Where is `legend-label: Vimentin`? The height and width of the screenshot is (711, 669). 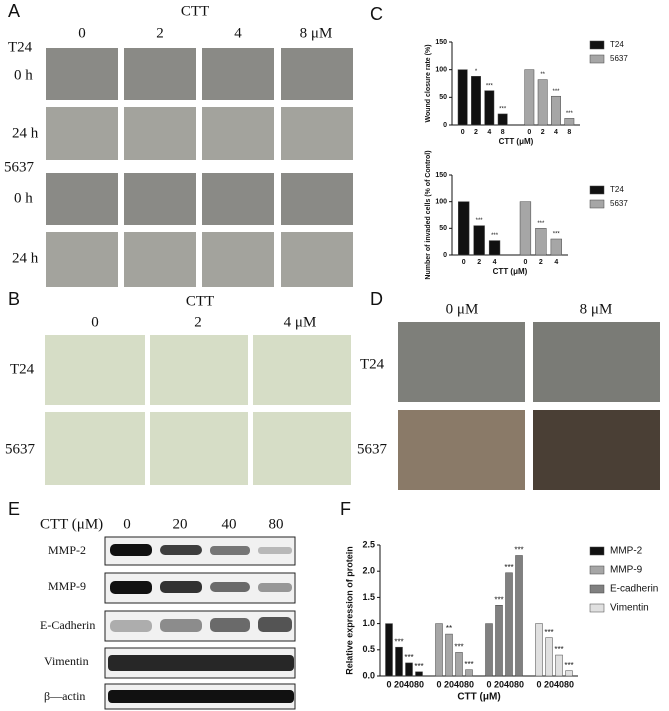 legend-label: Vimentin is located at coordinates (629, 608).